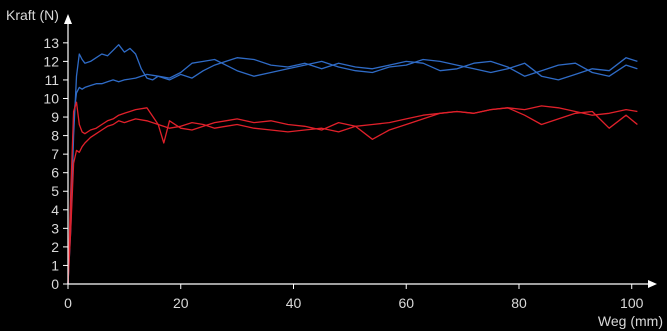  What do you see at coordinates (51, 61) in the screenshot?
I see `y-tick-label: 12` at bounding box center [51, 61].